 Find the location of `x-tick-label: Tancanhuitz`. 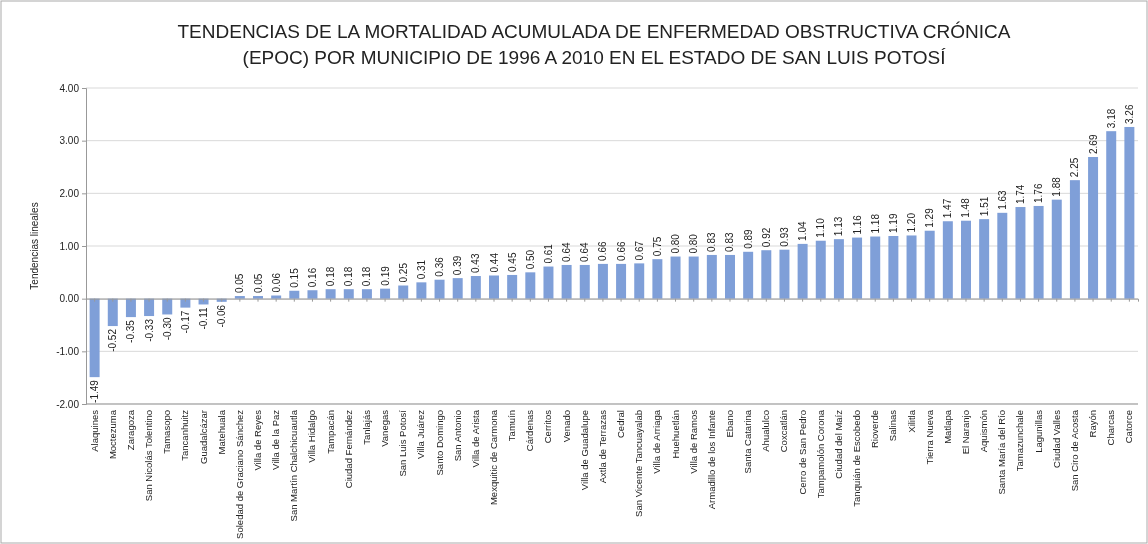

x-tick-label: Tancanhuitz is located at coordinates (185, 435).